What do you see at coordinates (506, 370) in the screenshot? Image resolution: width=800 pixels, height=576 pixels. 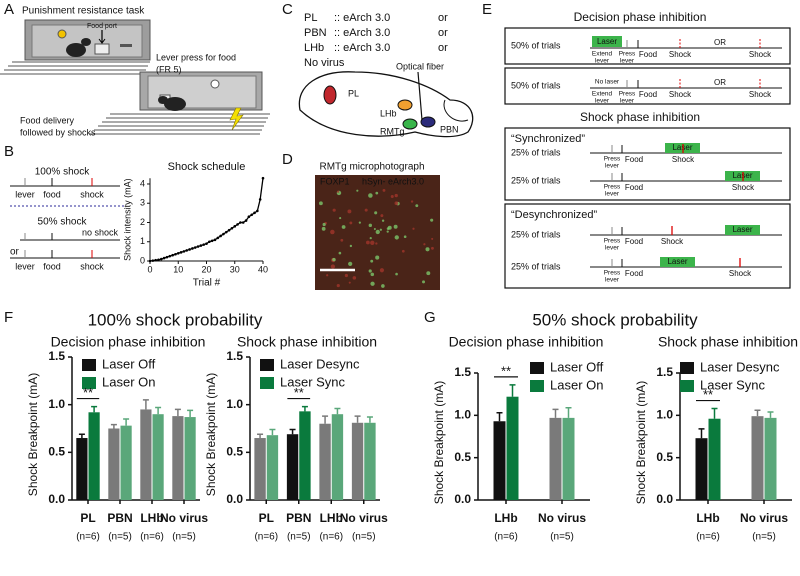 I see `significance: **` at bounding box center [506, 370].